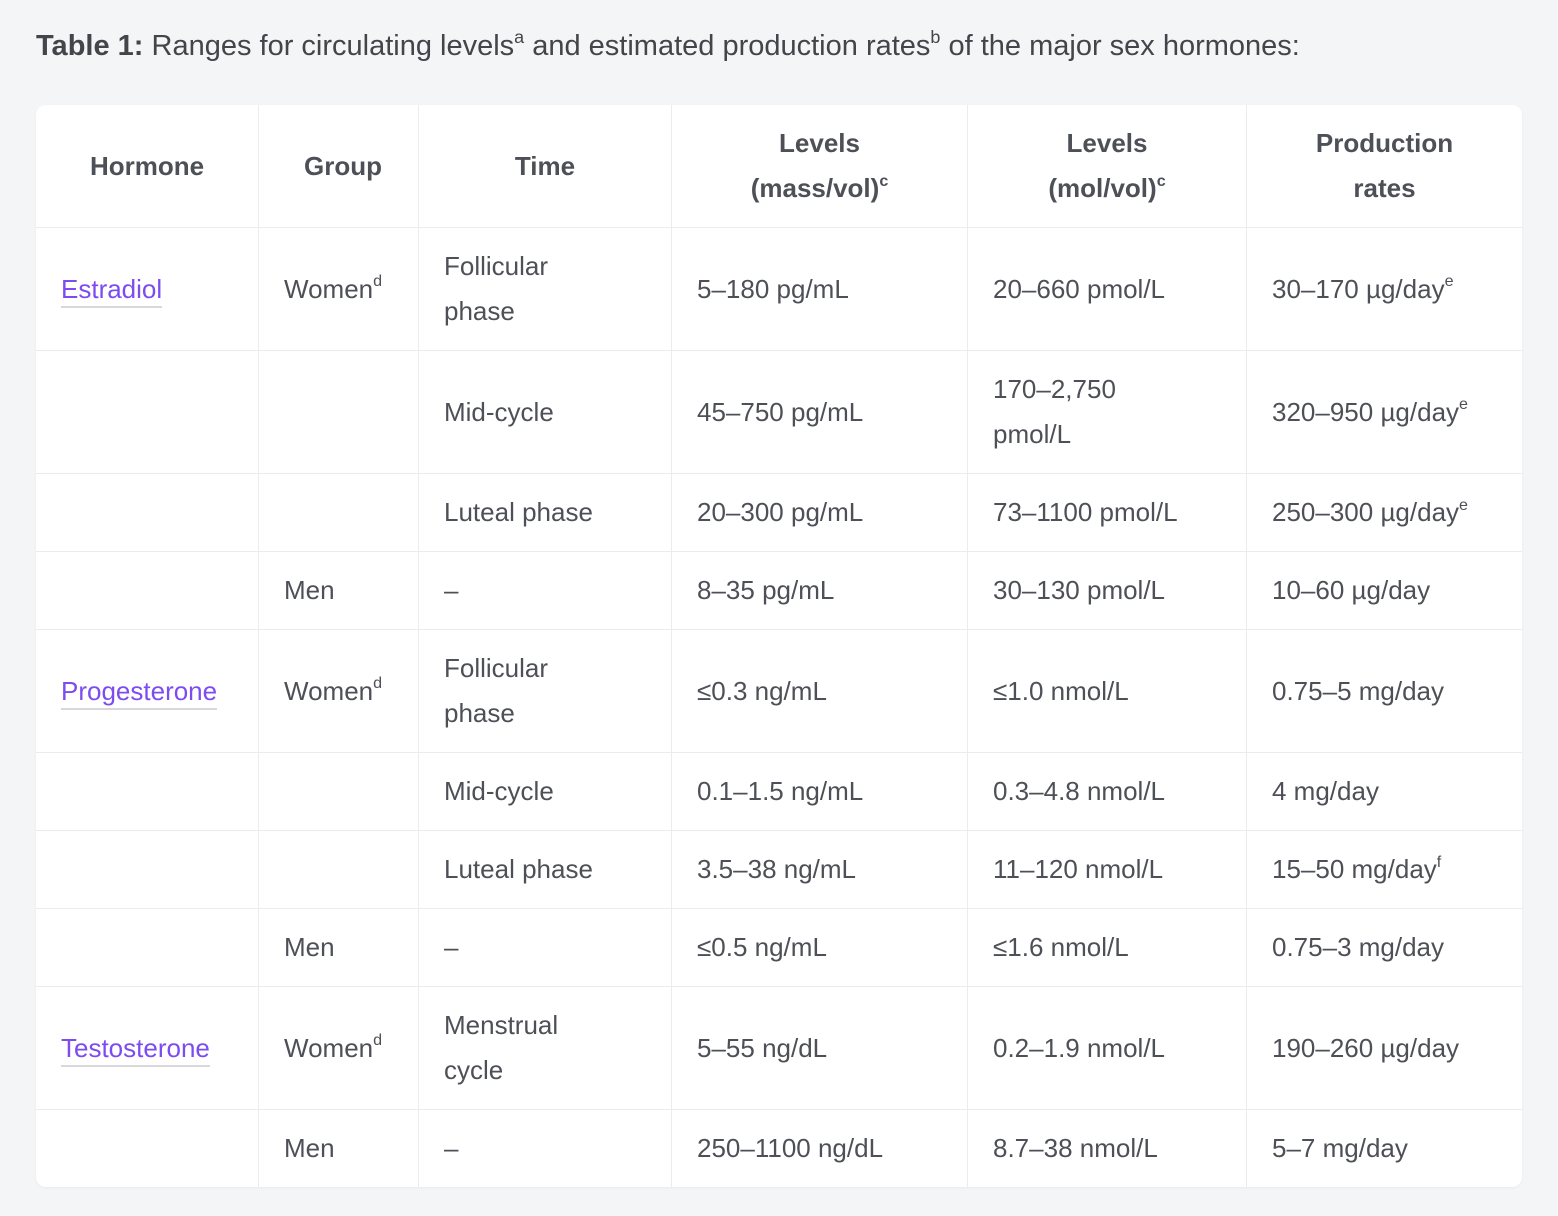  I want to click on levels-mol-cell-text: 30–130 pmol/L, so click(1079, 590).